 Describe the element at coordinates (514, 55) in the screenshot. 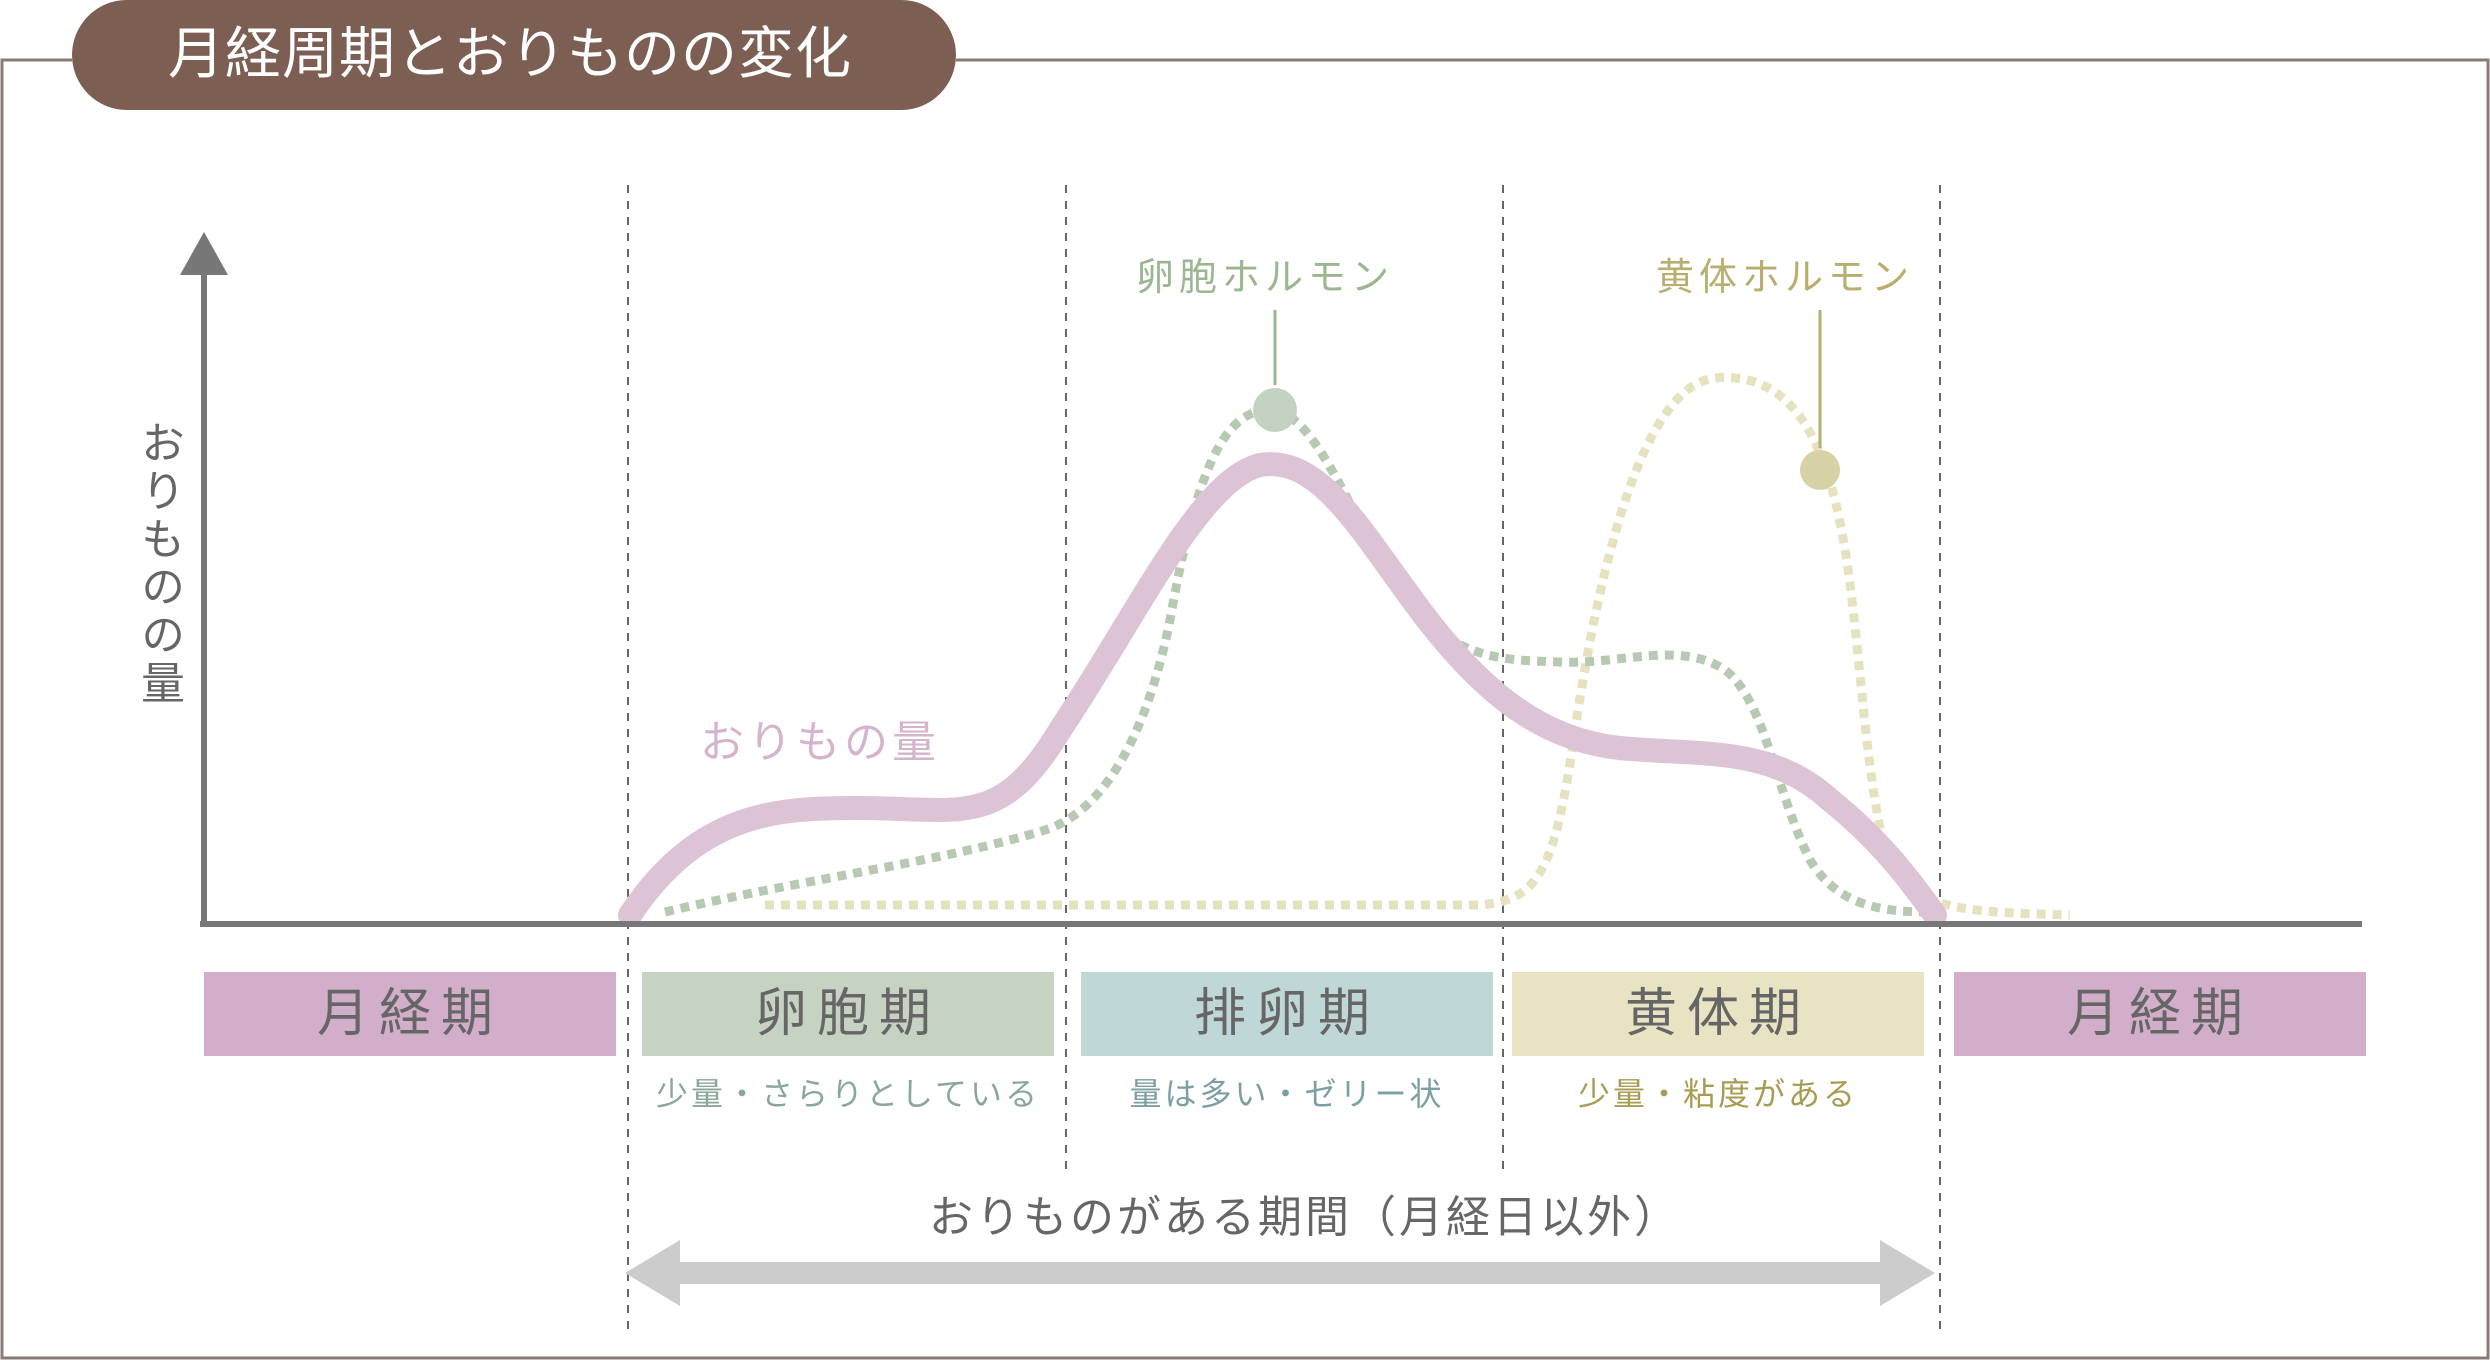

I see `page-title: 月経周期とおりものの変化` at that location.